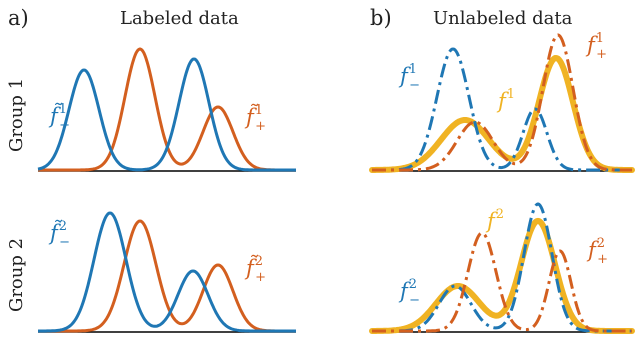  What do you see at coordinates (505, 100) in the screenshot?
I see `label-b-group1-mixture: f1` at bounding box center [505, 100].